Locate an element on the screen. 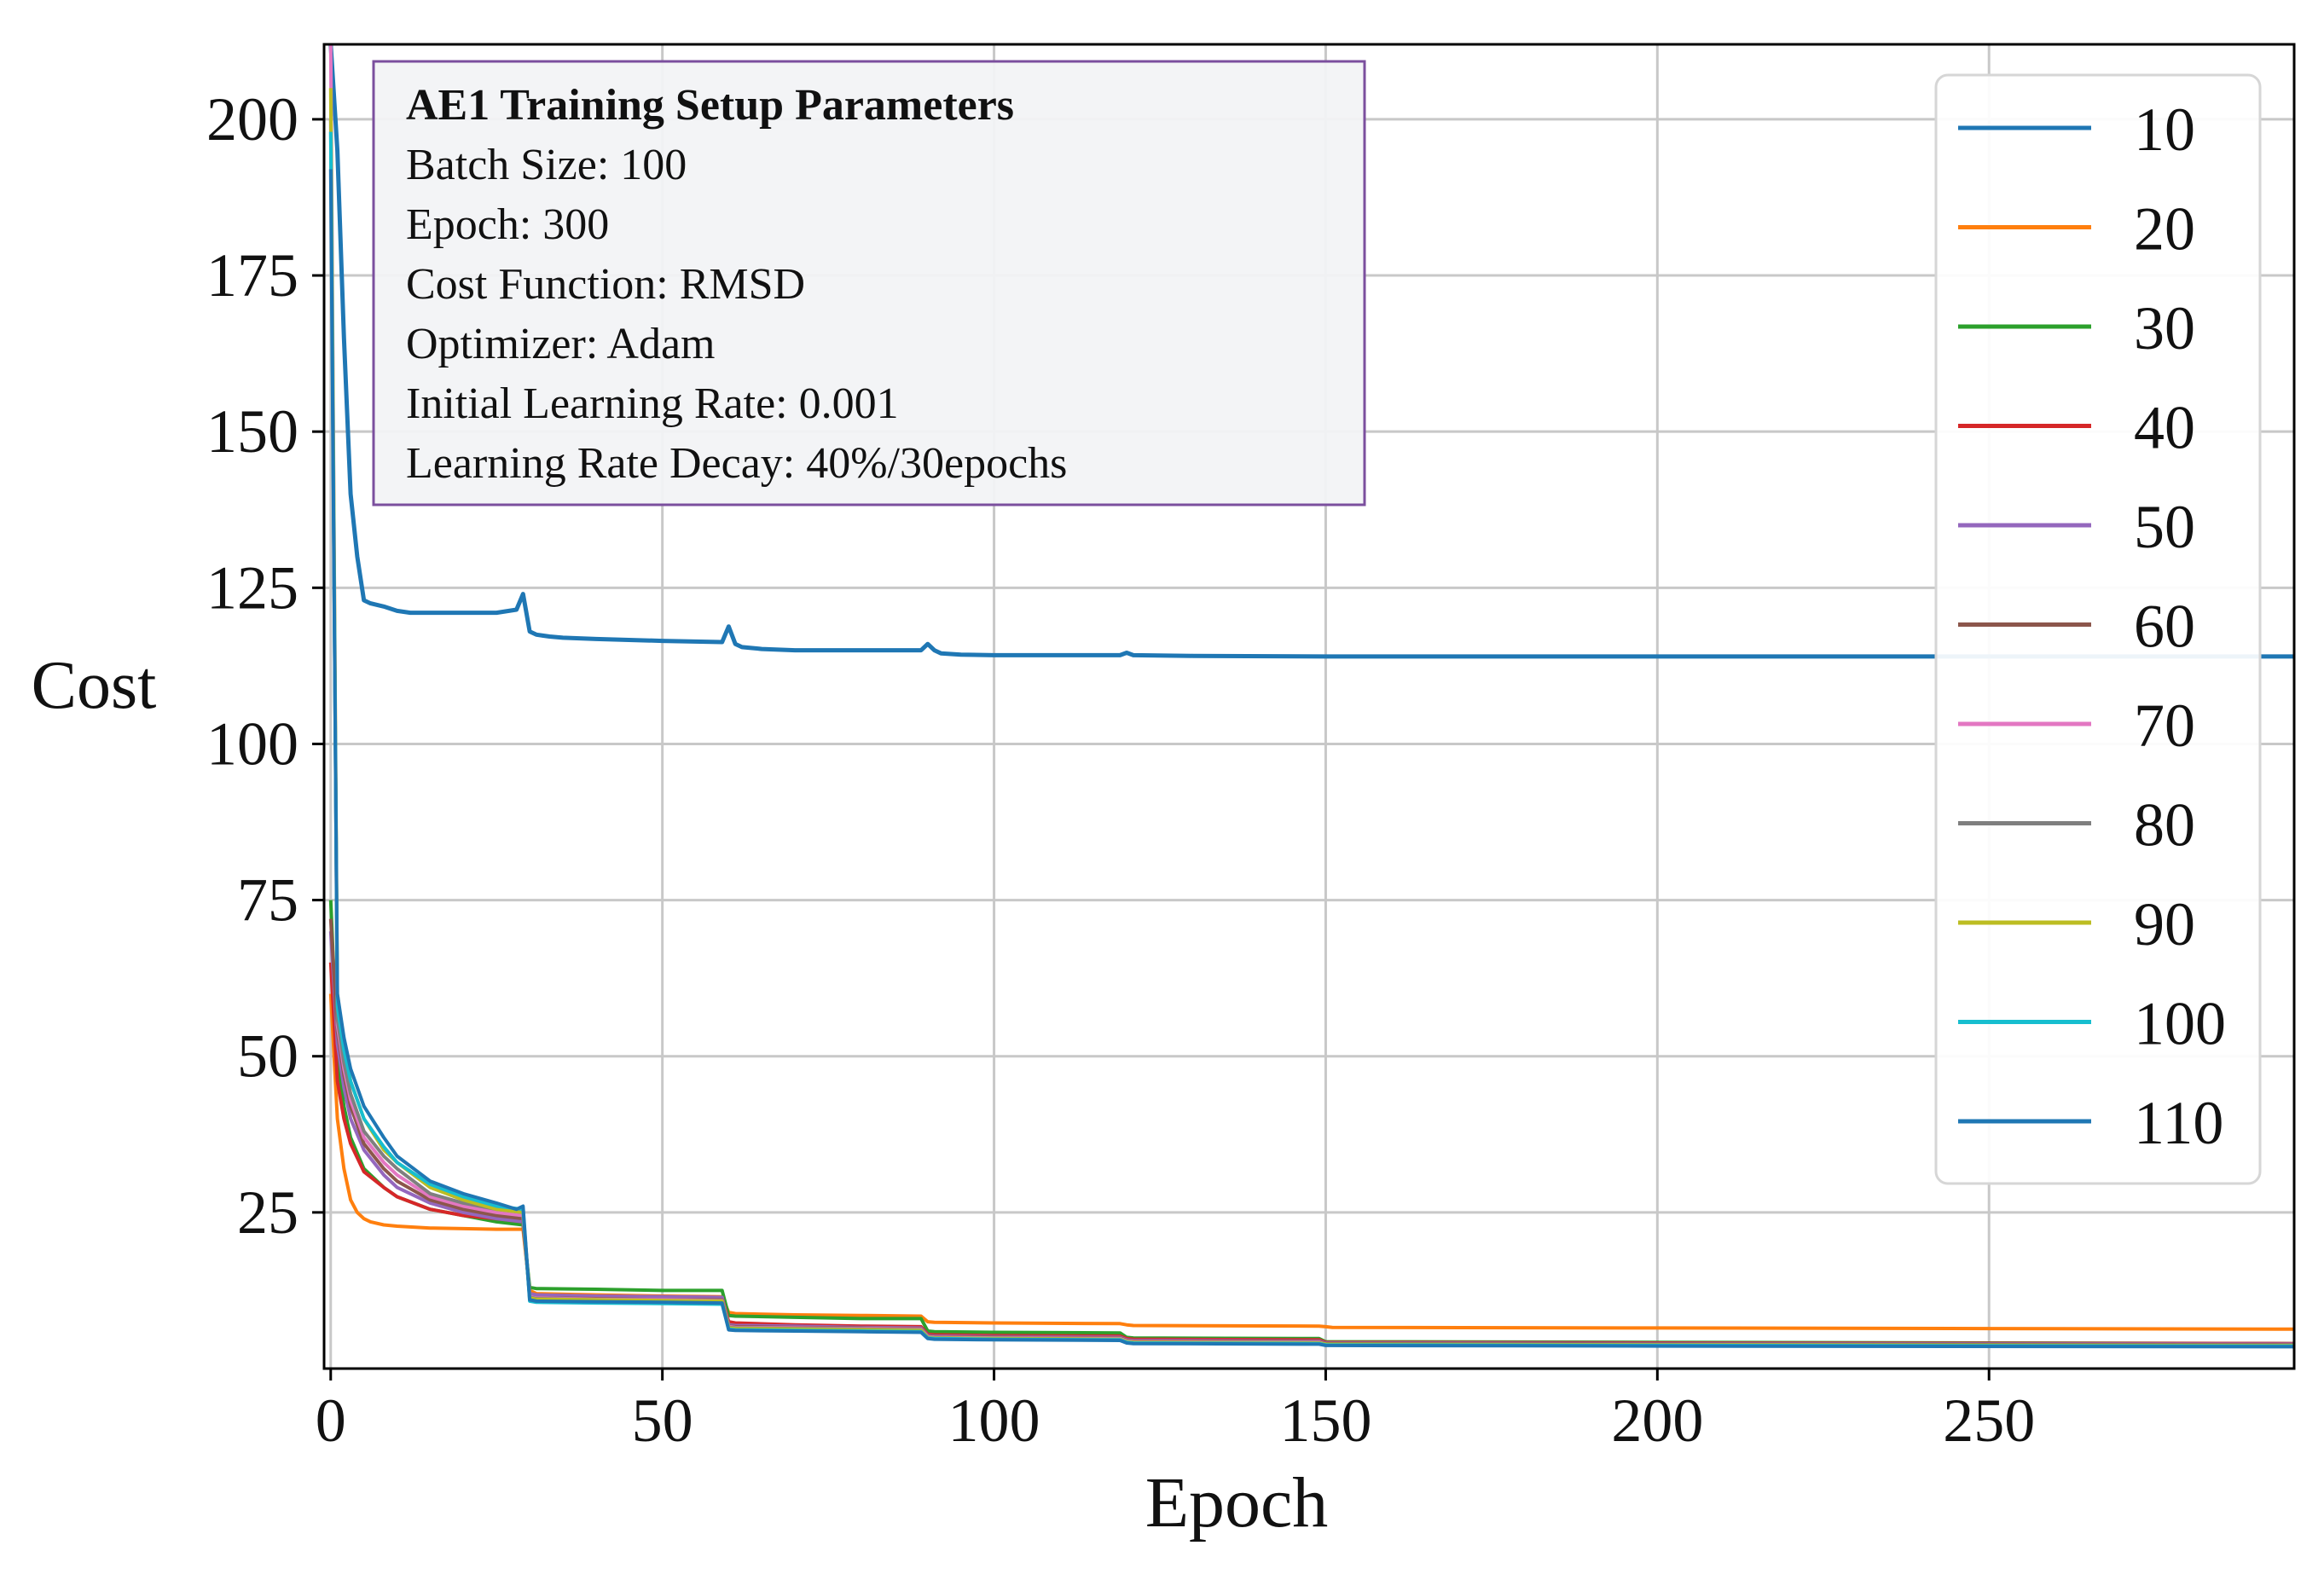 The width and height of the screenshot is (2324, 1586). setup-param-epoch: Epoch: 300 is located at coordinates (507, 224).